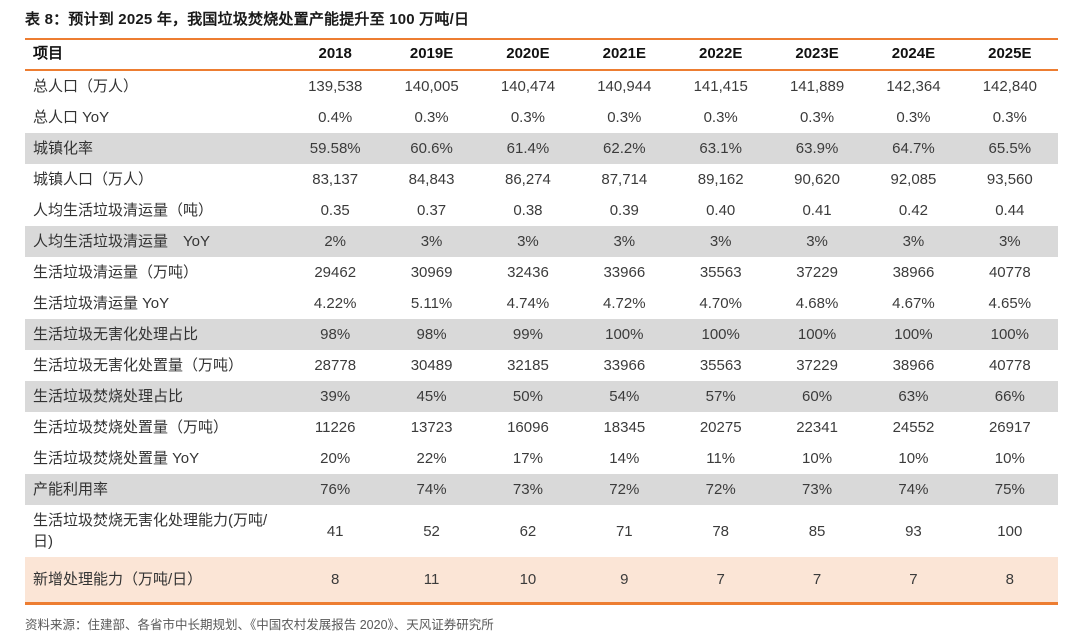 The width and height of the screenshot is (1080, 631). Describe the element at coordinates (431, 148) in the screenshot. I see `cell-value: 60.6%` at that location.